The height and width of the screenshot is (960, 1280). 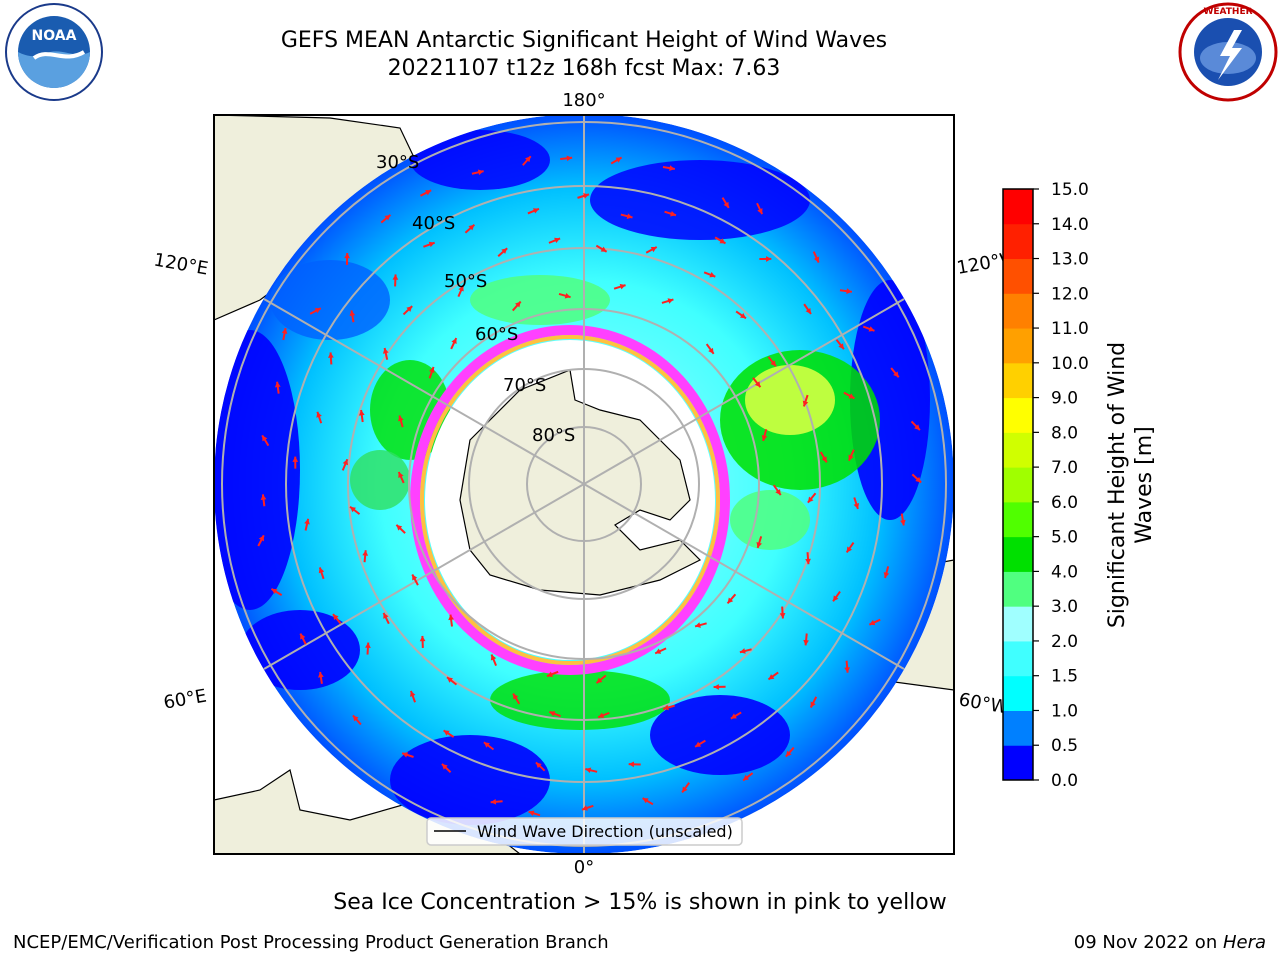 I want to click on lat-label-70s: 70°S, so click(x=524, y=385).